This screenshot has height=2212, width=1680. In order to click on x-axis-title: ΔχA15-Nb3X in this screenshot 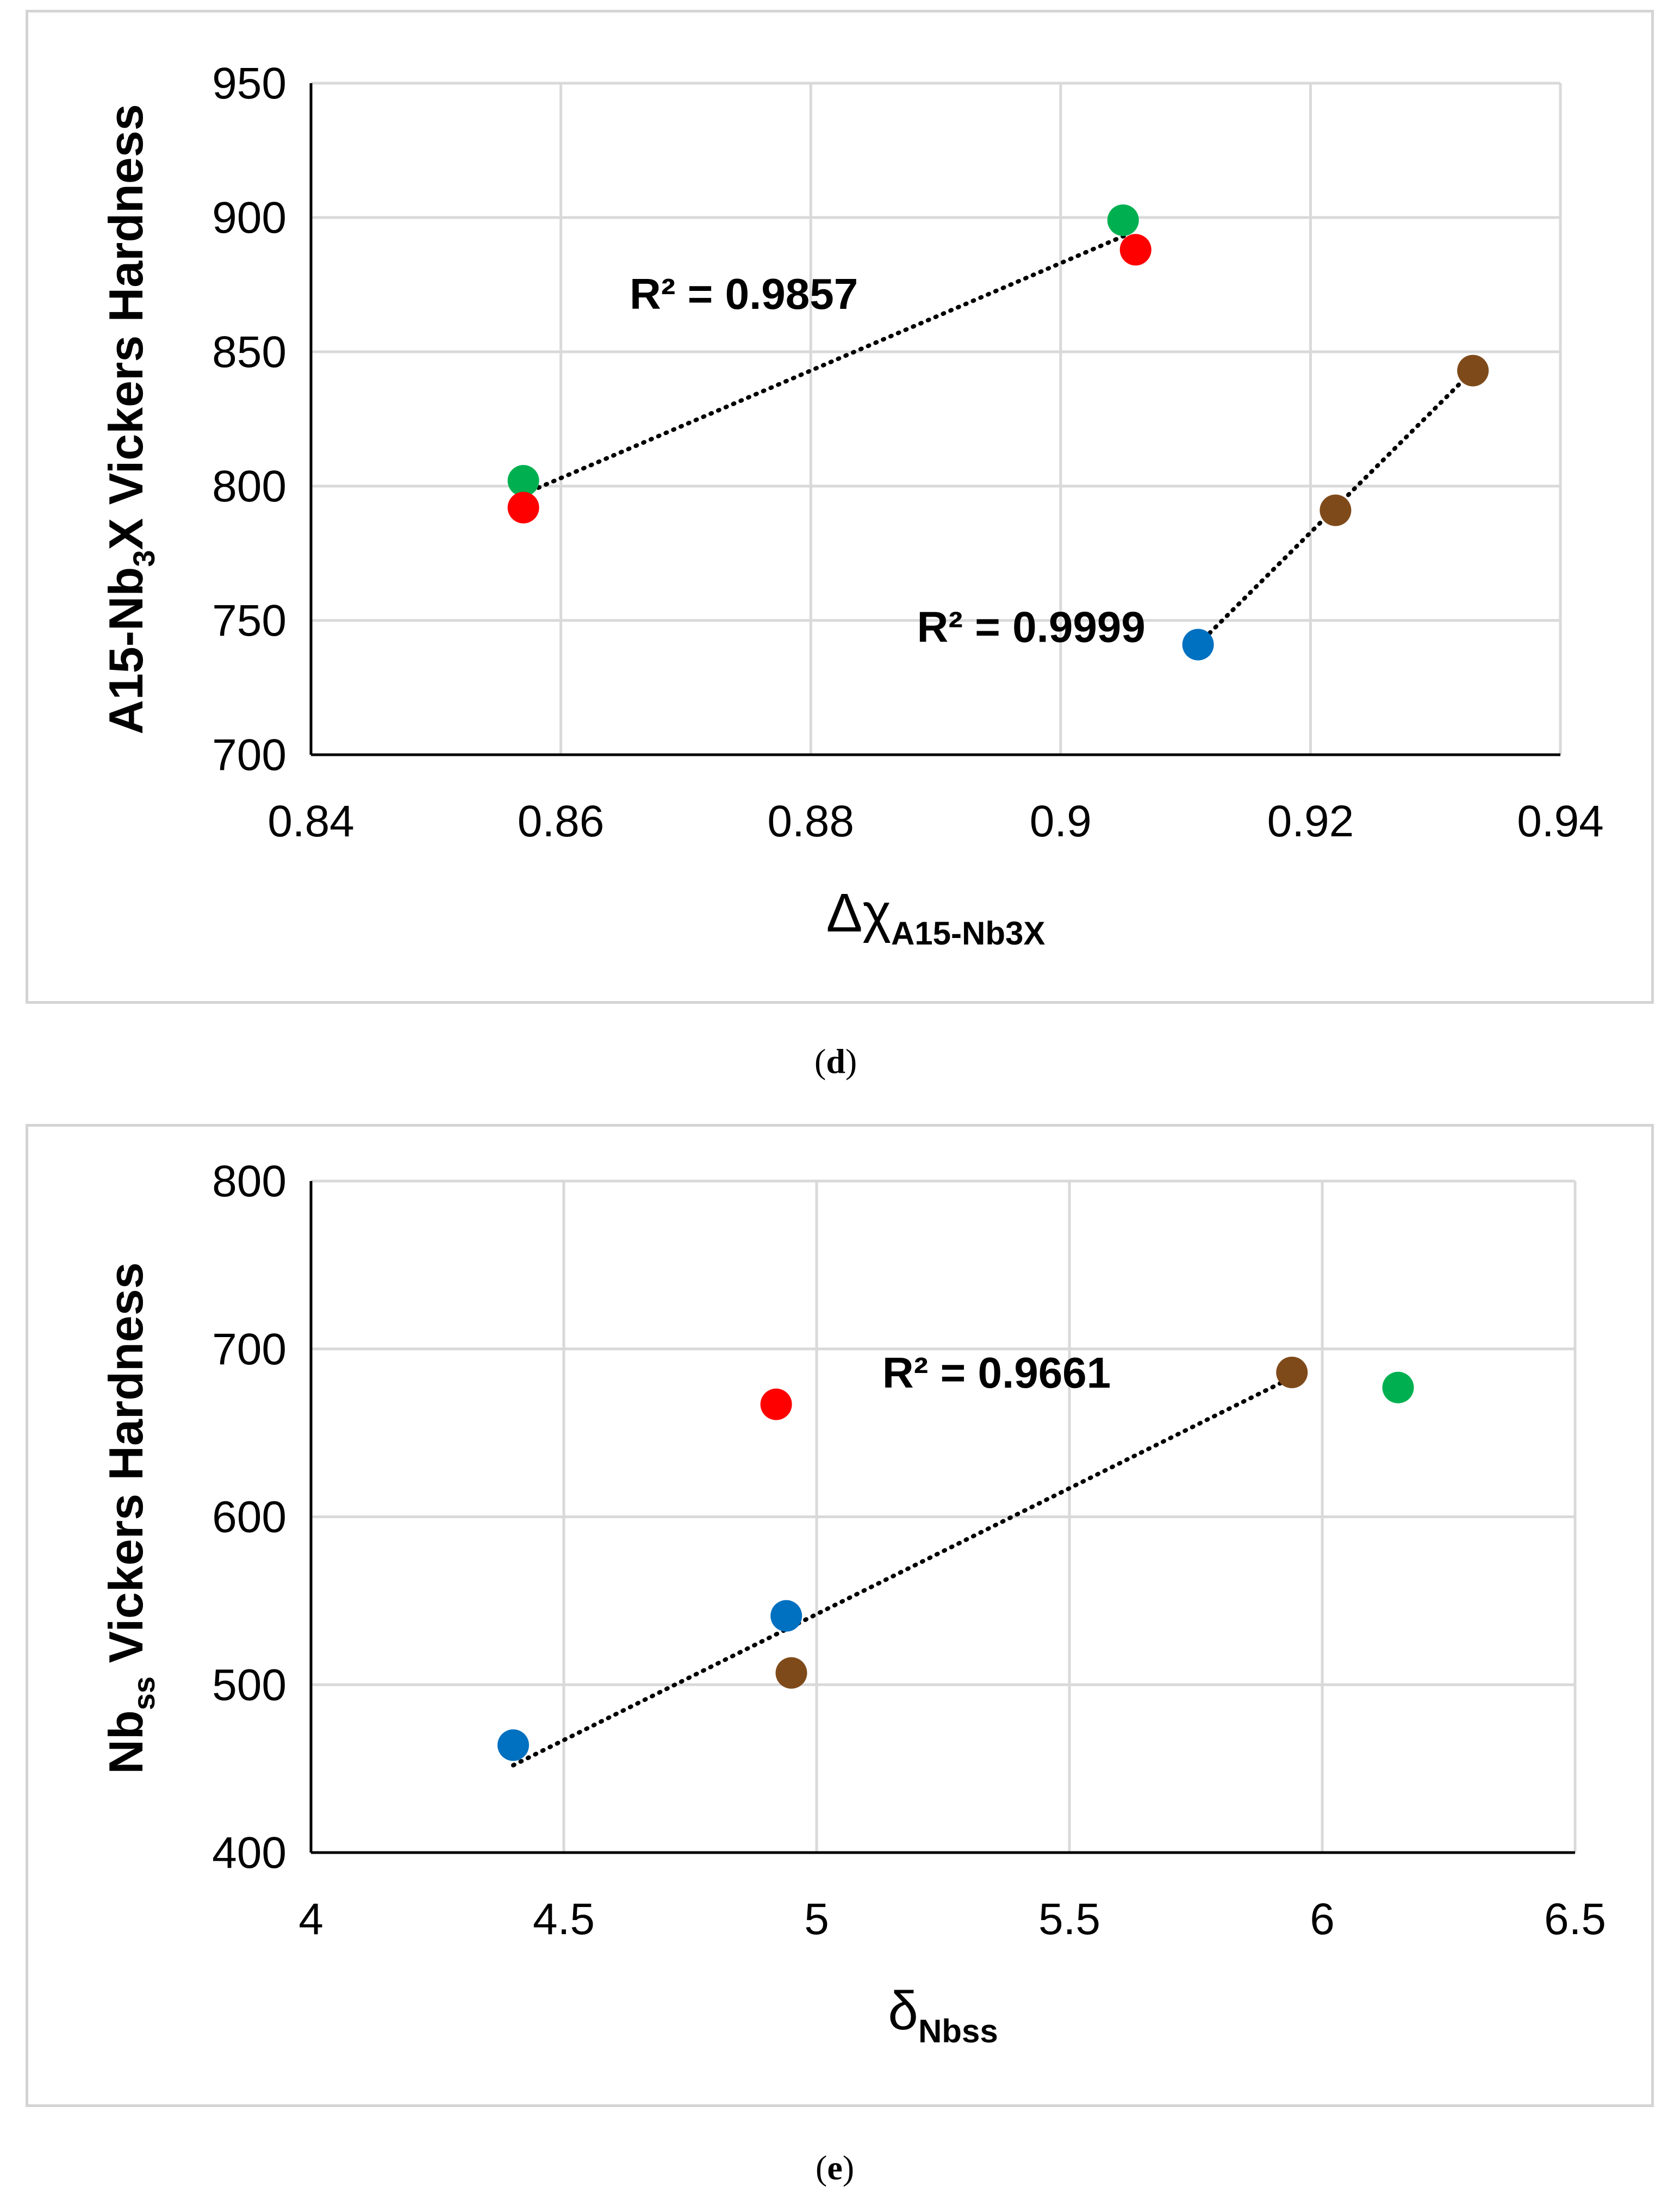, I will do `click(936, 917)`.